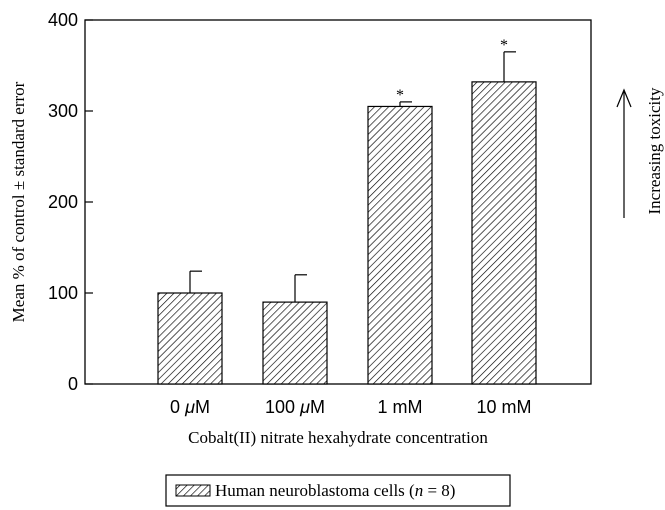  Describe the element at coordinates (190, 407) in the screenshot. I see `x-tick-label: 0 μM` at that location.